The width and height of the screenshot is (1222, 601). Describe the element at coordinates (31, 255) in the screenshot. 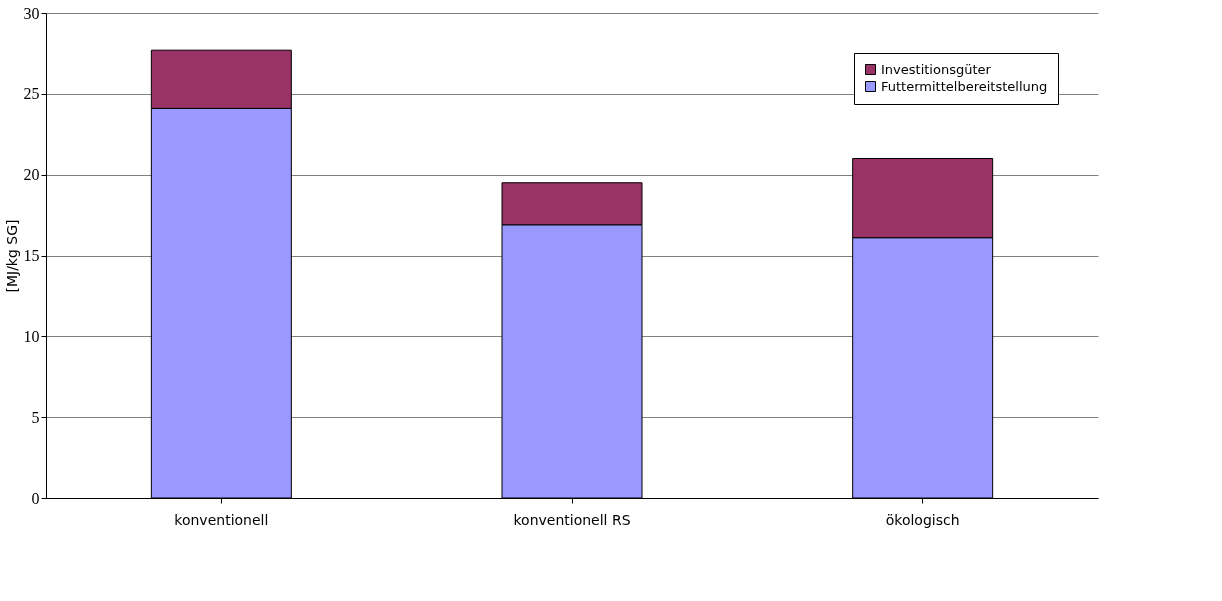

I see `y-tick-label: 15` at that location.